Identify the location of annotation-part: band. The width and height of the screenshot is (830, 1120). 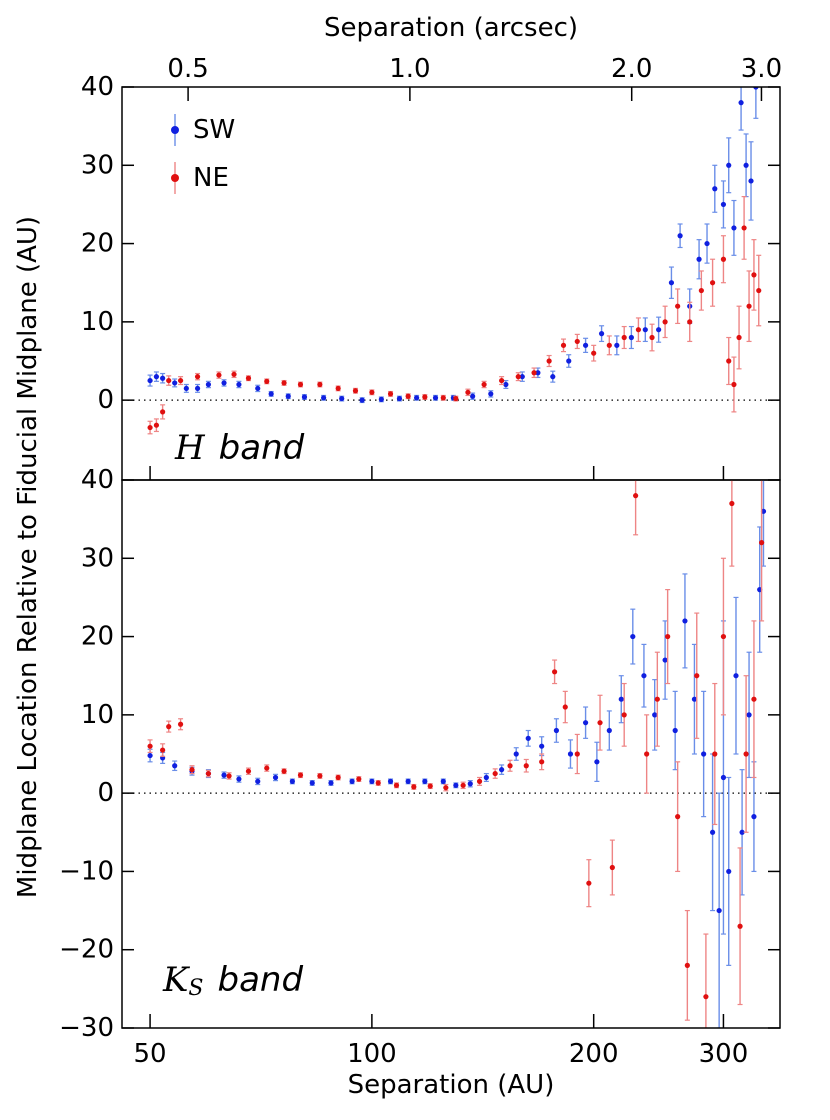
(260, 980).